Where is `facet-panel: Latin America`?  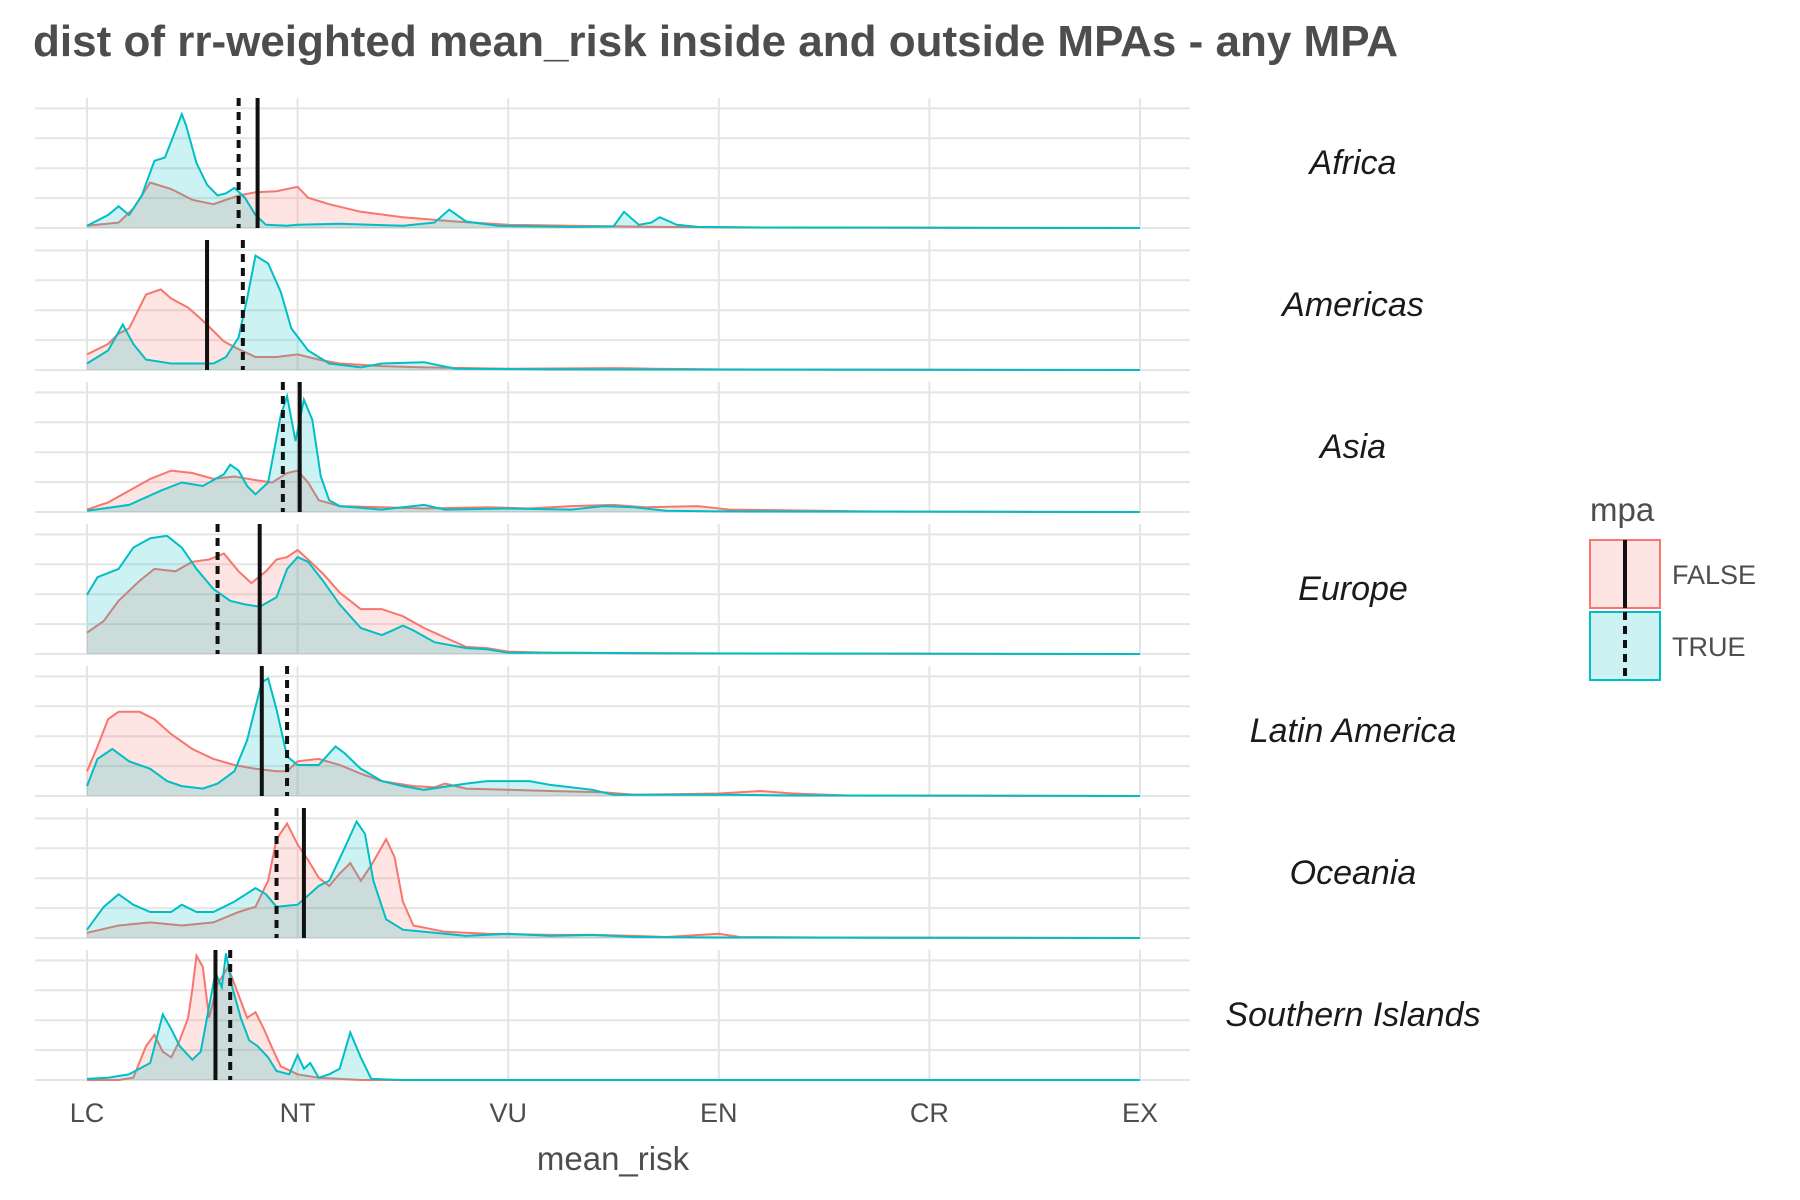 facet-panel: Latin America is located at coordinates (746, 731).